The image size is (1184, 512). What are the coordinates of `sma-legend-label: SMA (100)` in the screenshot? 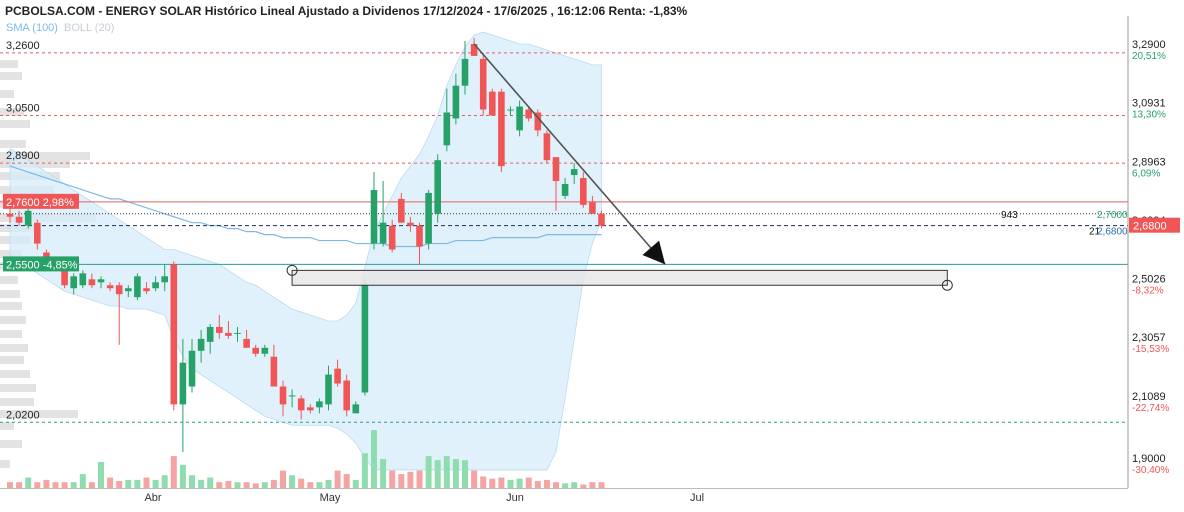 It's located at (32, 28).